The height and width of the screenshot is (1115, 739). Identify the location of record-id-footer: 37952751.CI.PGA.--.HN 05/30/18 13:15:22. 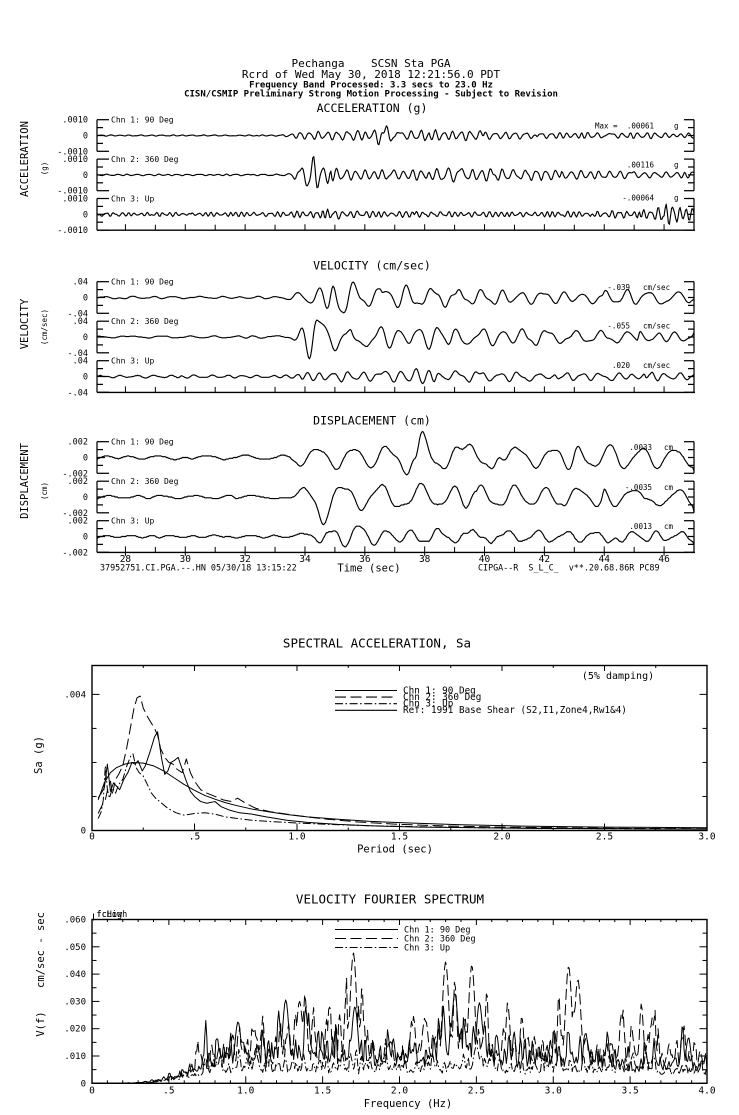
(198, 568).